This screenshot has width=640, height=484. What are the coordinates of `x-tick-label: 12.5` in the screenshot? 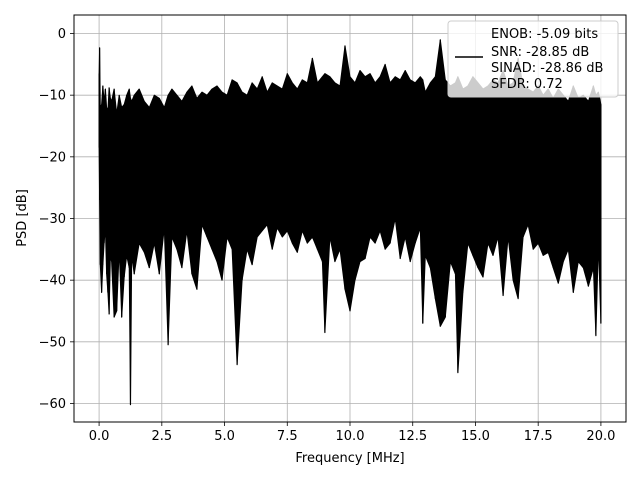 It's located at (412, 436).